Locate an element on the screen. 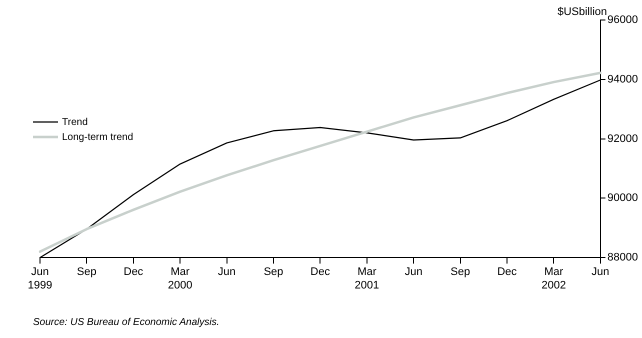 The height and width of the screenshot is (338, 642). y-tick-label: 96000 is located at coordinates (622, 20).